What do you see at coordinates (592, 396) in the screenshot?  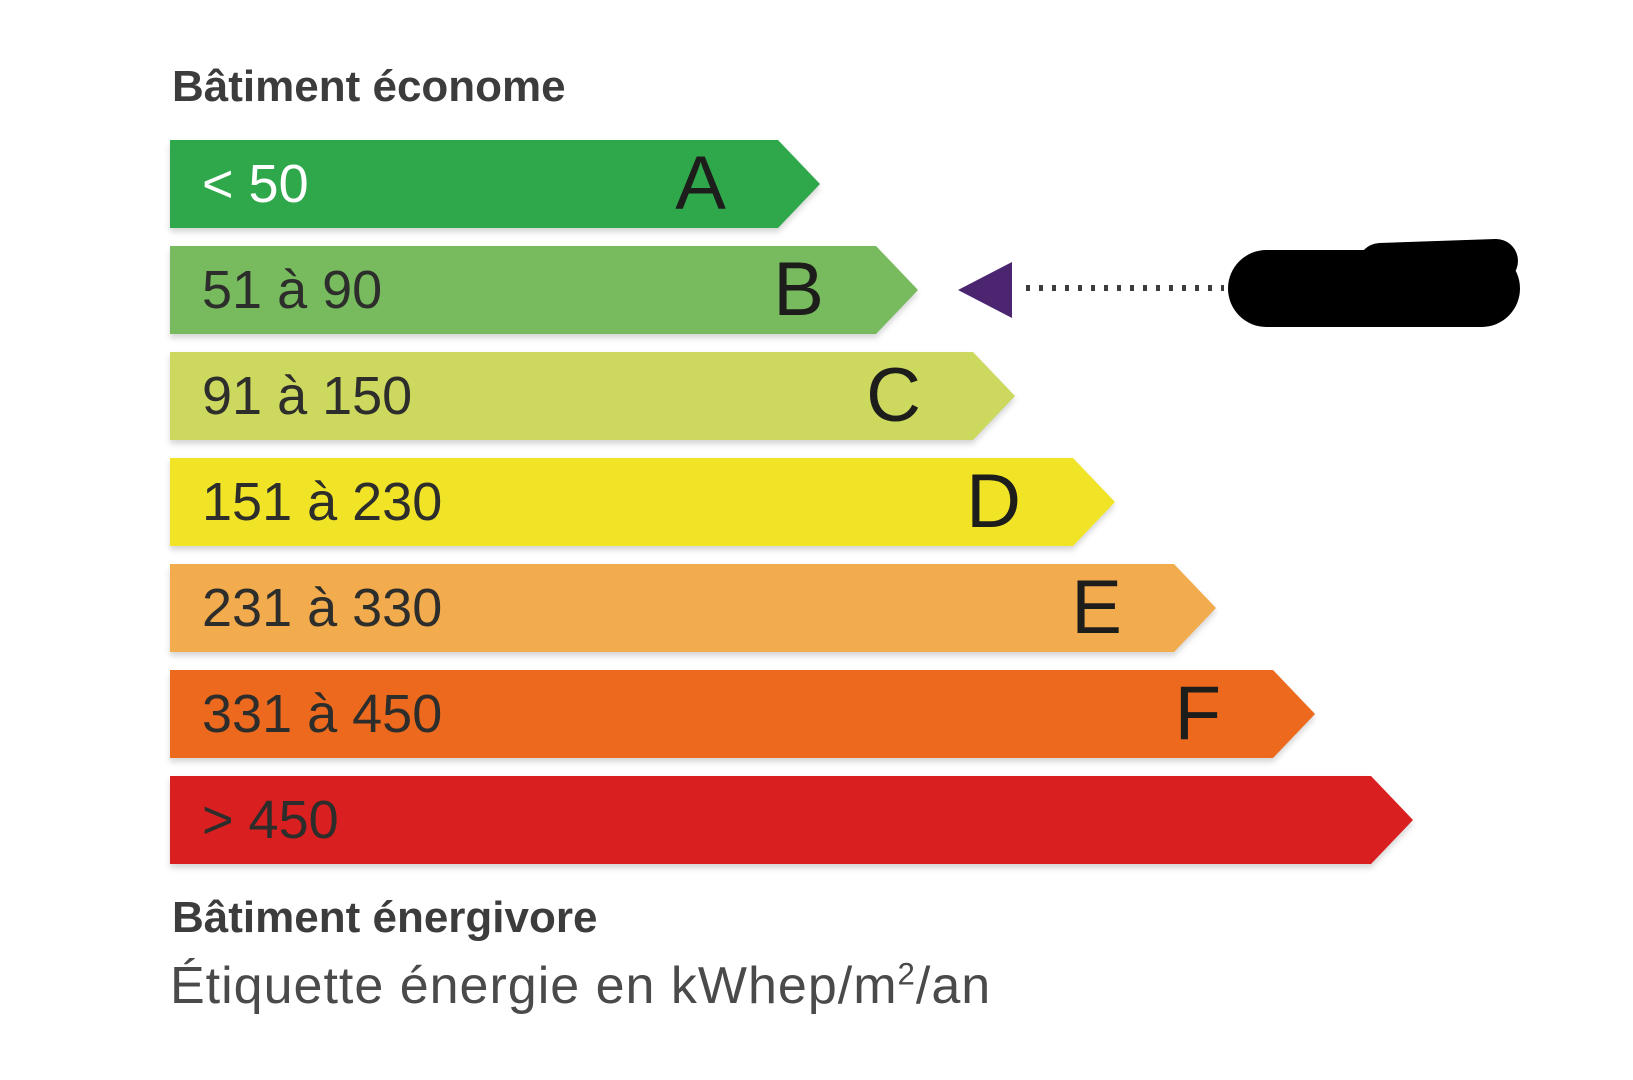 I see `energy-bar-c: 91 à 150 C` at bounding box center [592, 396].